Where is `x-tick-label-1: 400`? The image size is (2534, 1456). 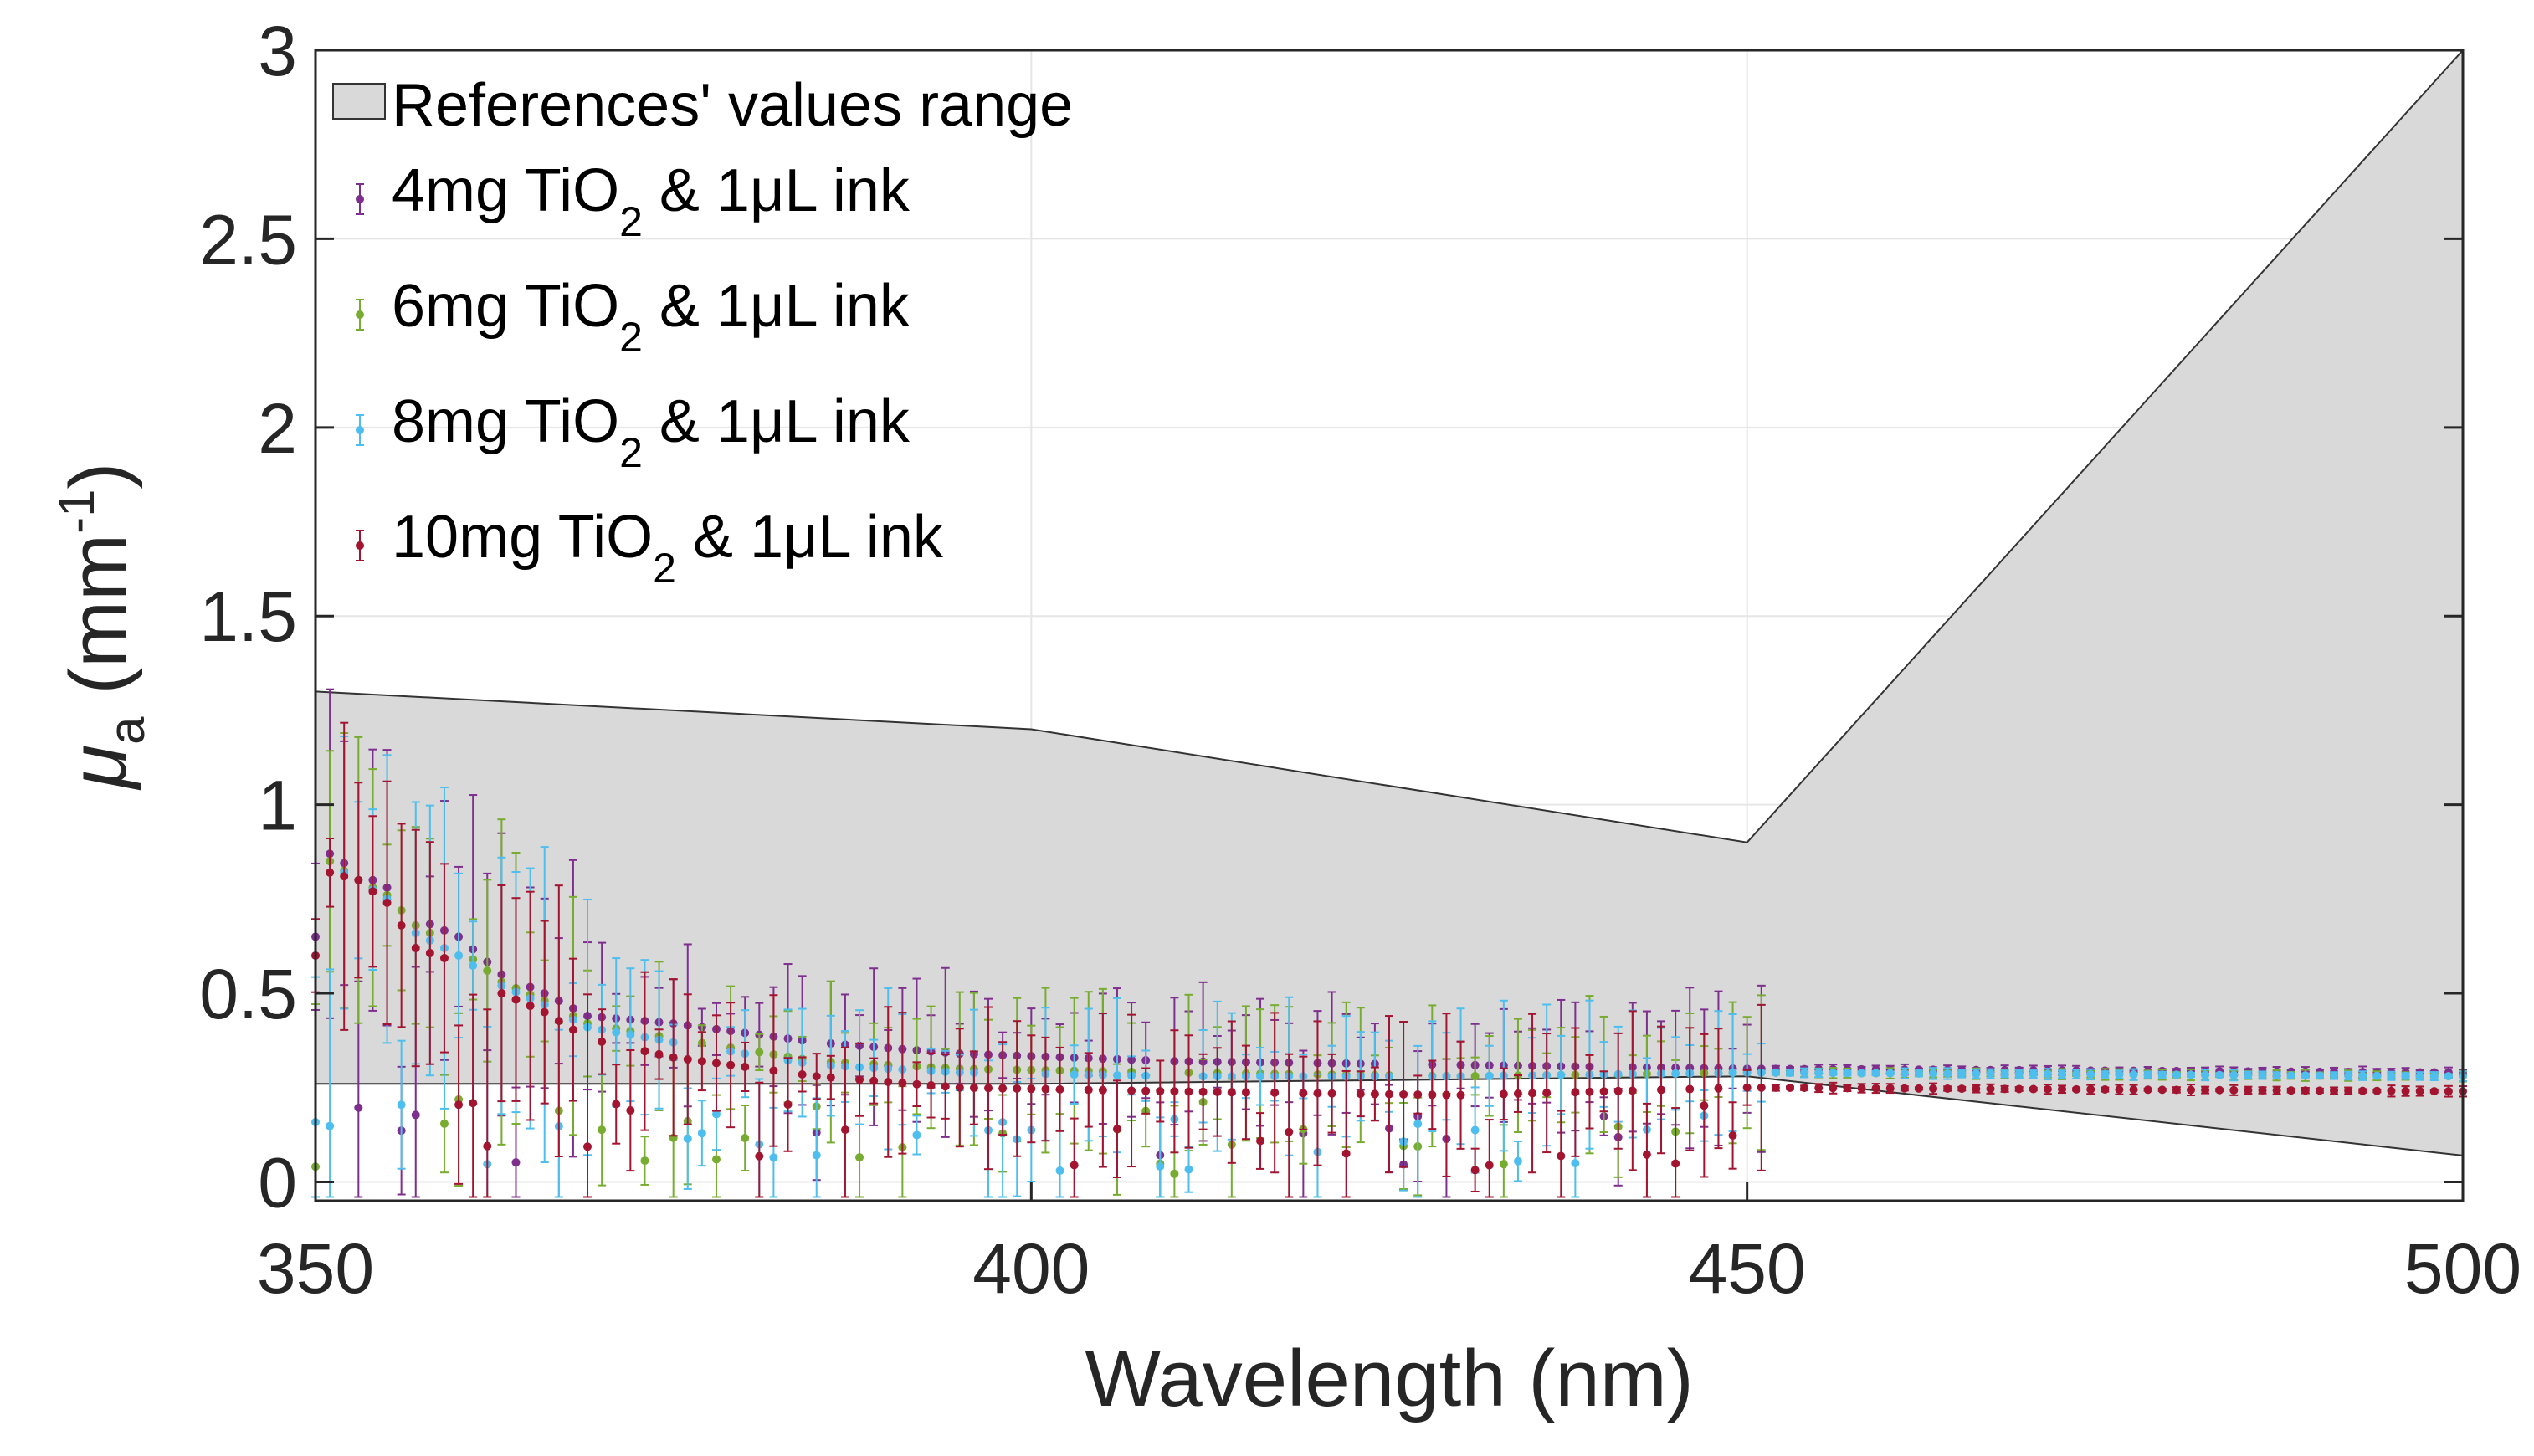 x-tick-label-1: 400 is located at coordinates (1031, 1268).